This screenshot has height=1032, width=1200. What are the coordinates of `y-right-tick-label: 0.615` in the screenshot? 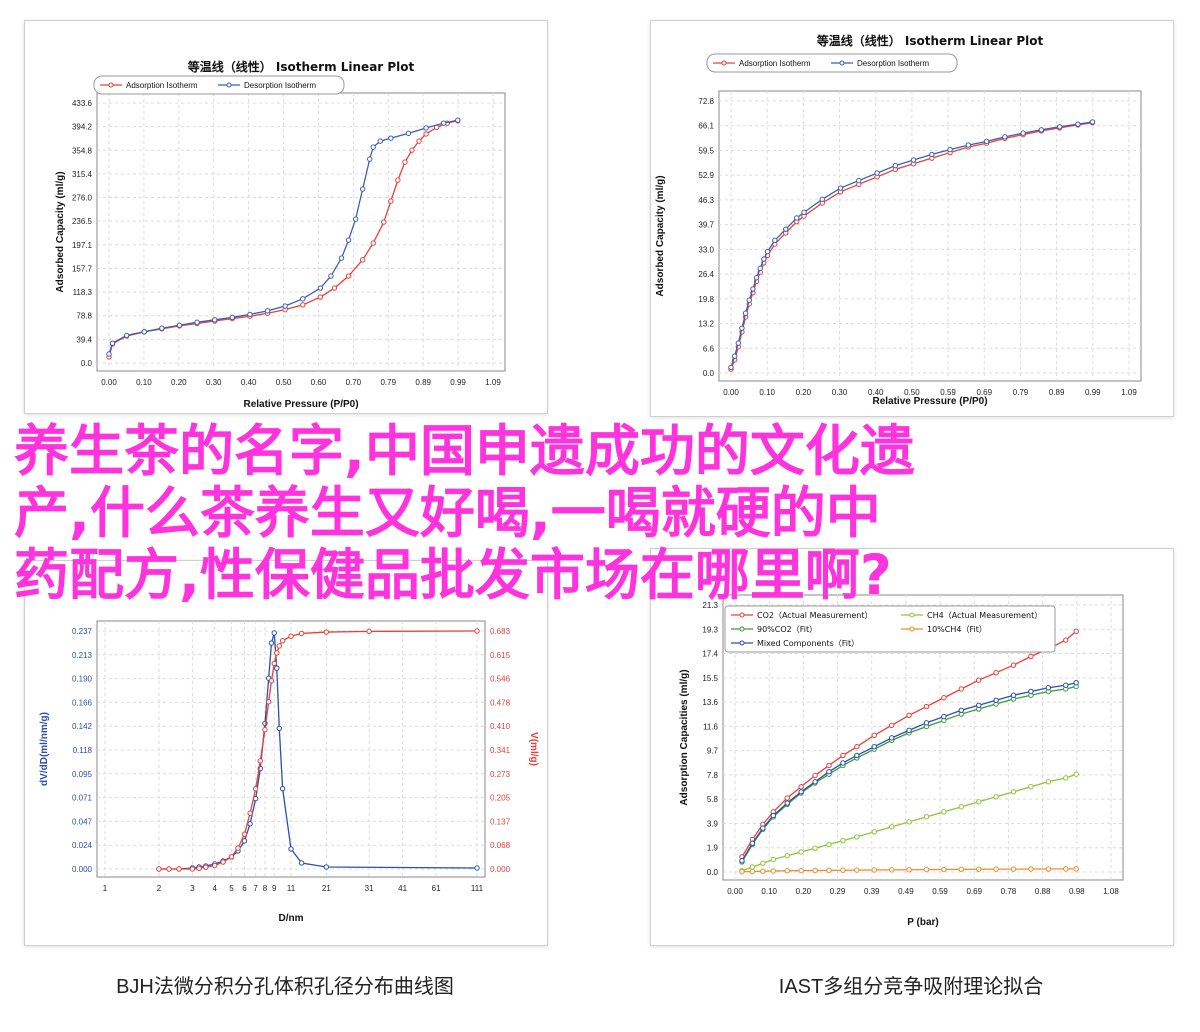 It's located at (500, 655).